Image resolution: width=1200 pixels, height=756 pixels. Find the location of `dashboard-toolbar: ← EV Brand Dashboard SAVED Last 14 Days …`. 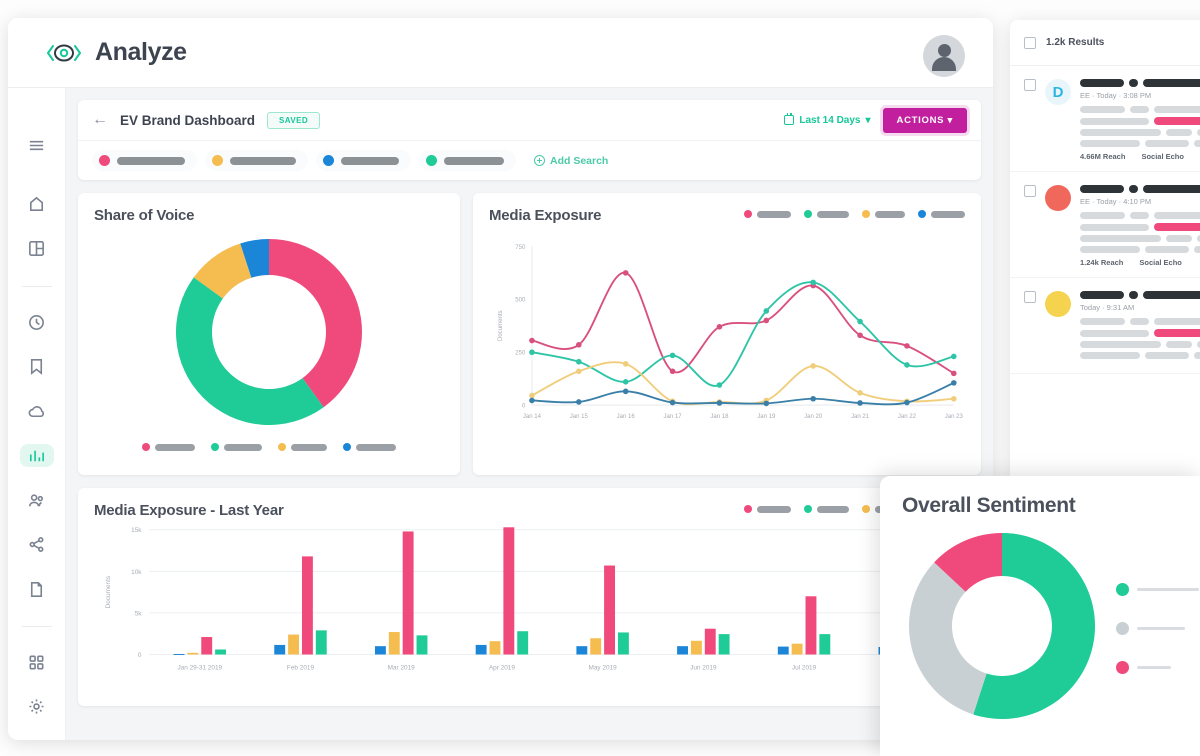

dashboard-toolbar: ← EV Brand Dashboard SAVED Last 14 Days … is located at coordinates (529, 140).